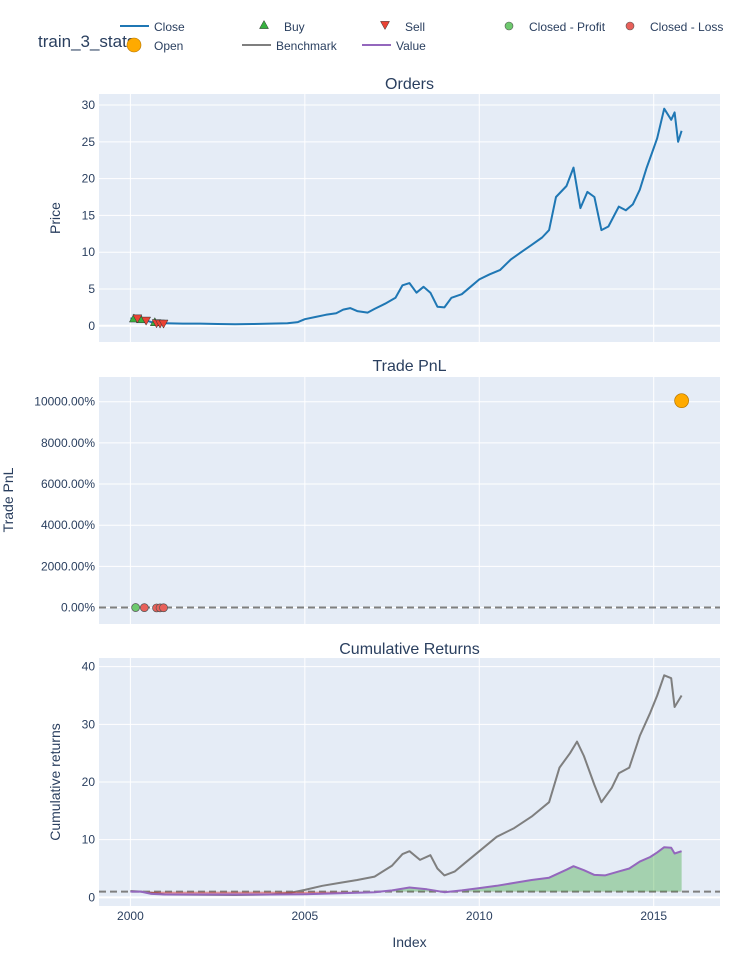  I want to click on orders-y-tick-label: 15, so click(89, 215).